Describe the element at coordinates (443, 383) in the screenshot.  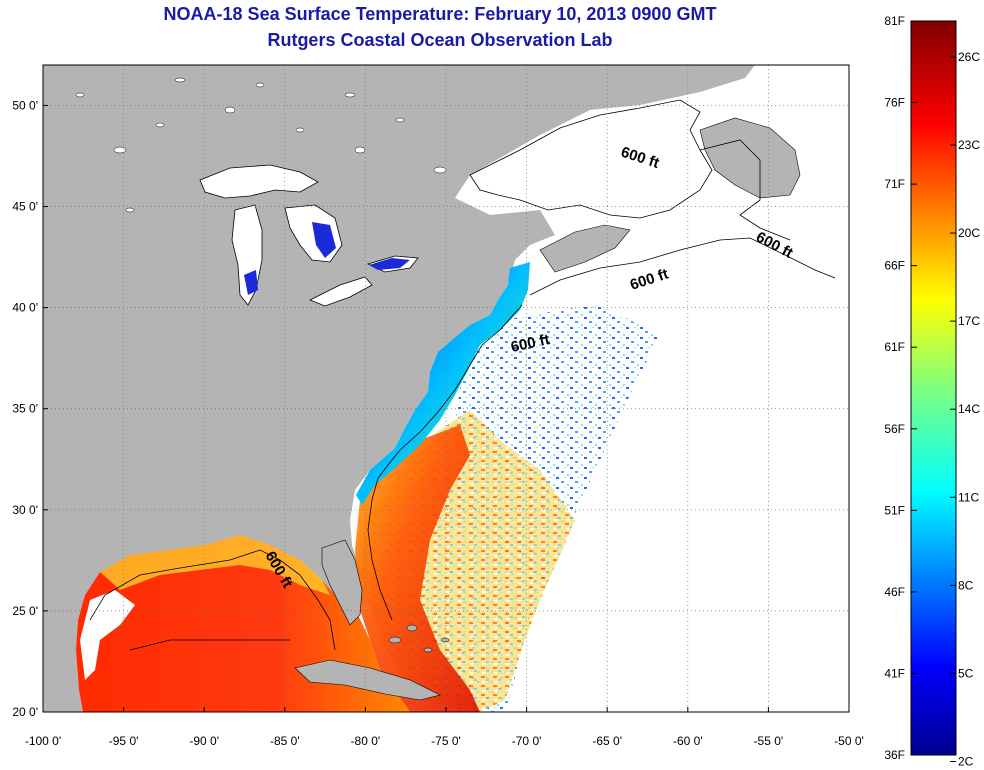
I see `coastal-cold-water` at that location.